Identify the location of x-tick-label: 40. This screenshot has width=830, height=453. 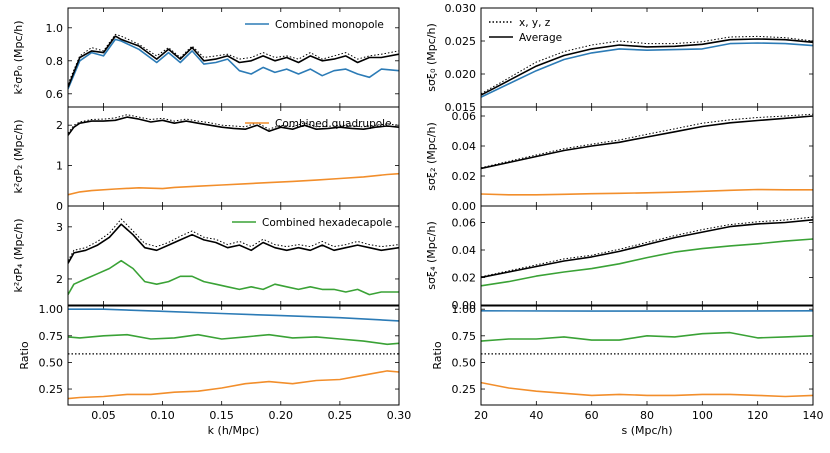
(536, 415).